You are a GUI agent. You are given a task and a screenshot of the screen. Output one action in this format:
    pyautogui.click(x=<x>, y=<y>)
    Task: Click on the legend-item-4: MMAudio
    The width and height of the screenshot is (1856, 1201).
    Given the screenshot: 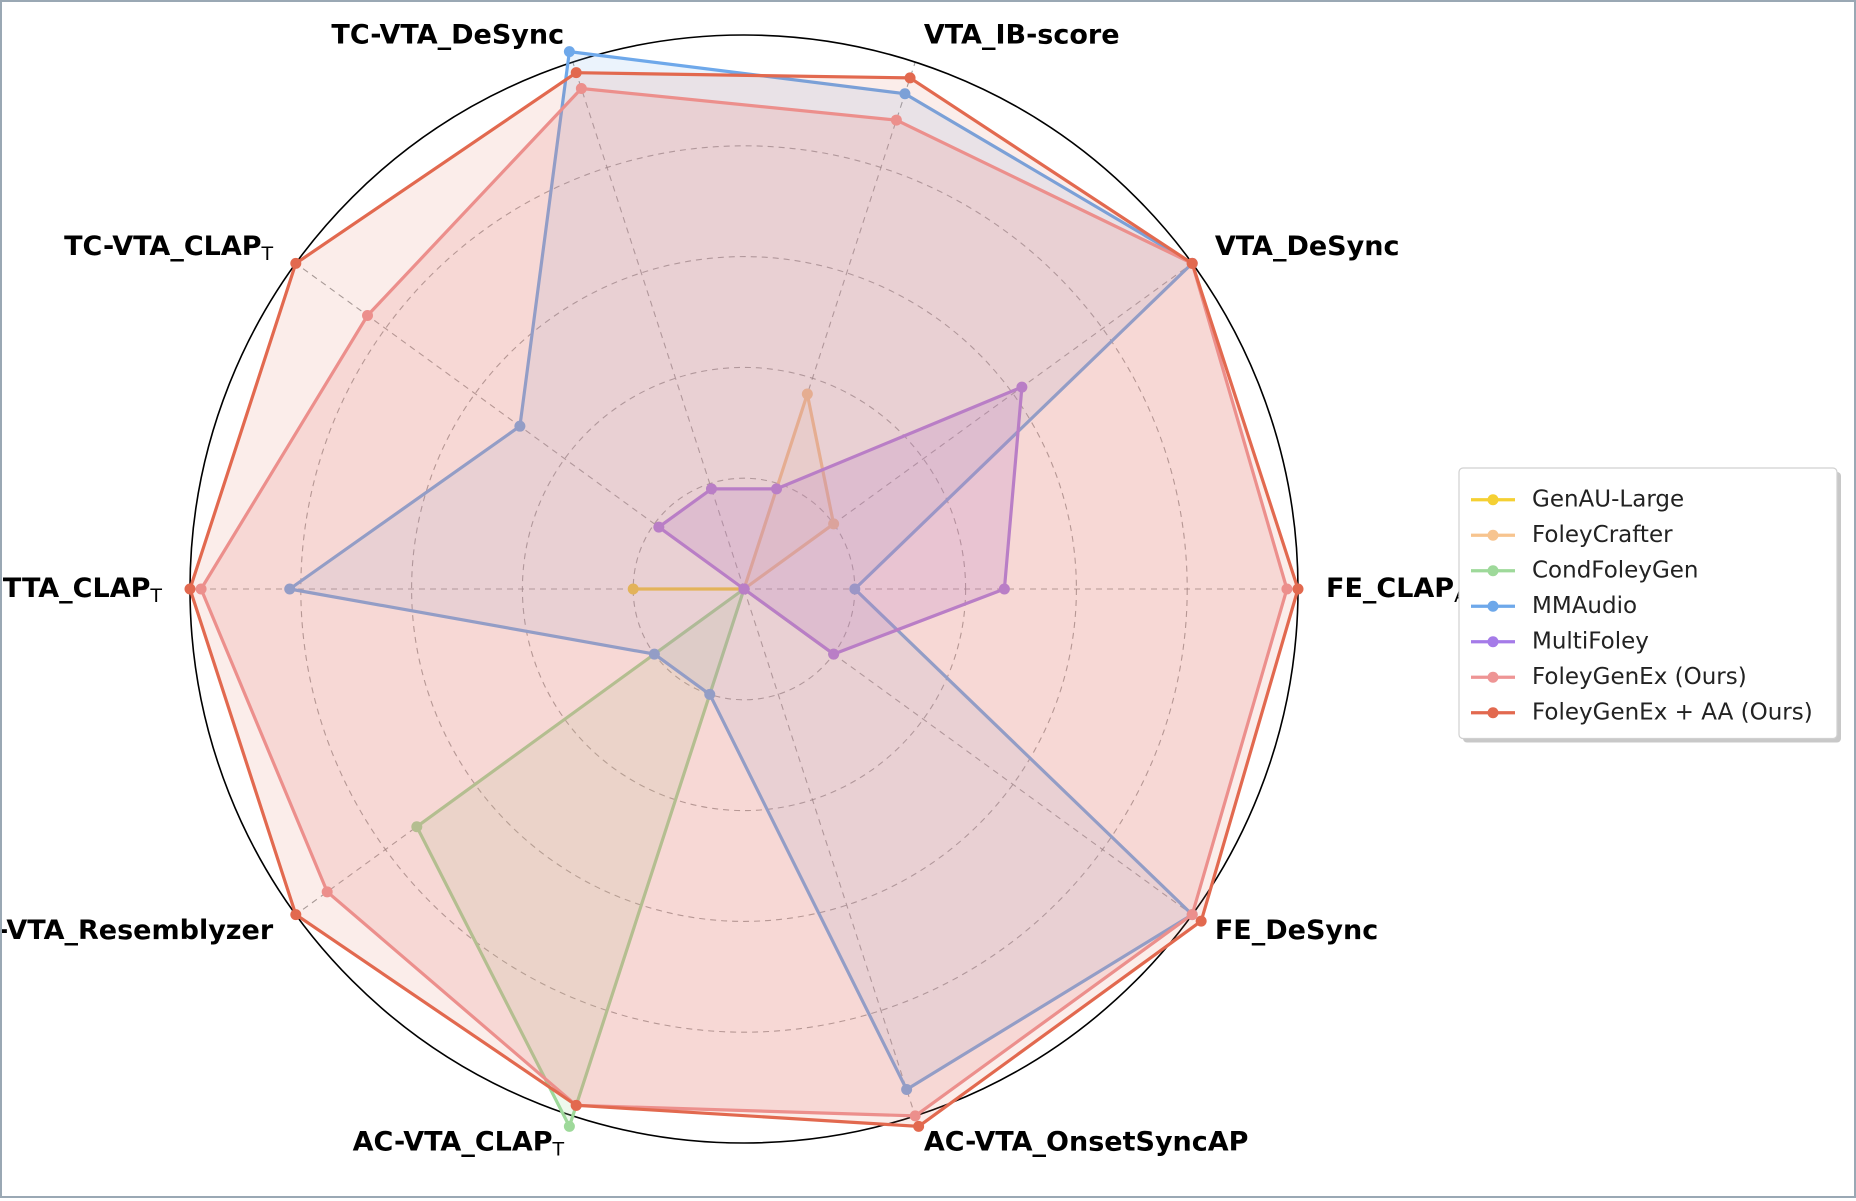 What is the action you would take?
    pyautogui.click(x=1554, y=606)
    